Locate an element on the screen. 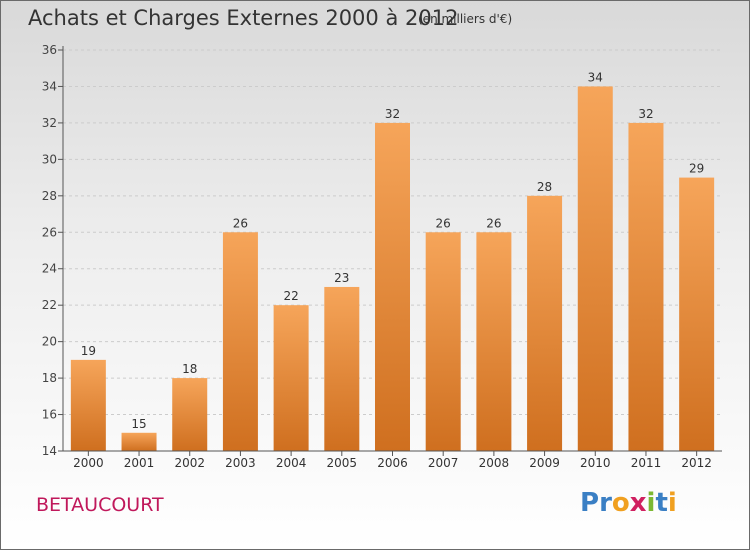  y-tick-label: 26 is located at coordinates (49, 232).